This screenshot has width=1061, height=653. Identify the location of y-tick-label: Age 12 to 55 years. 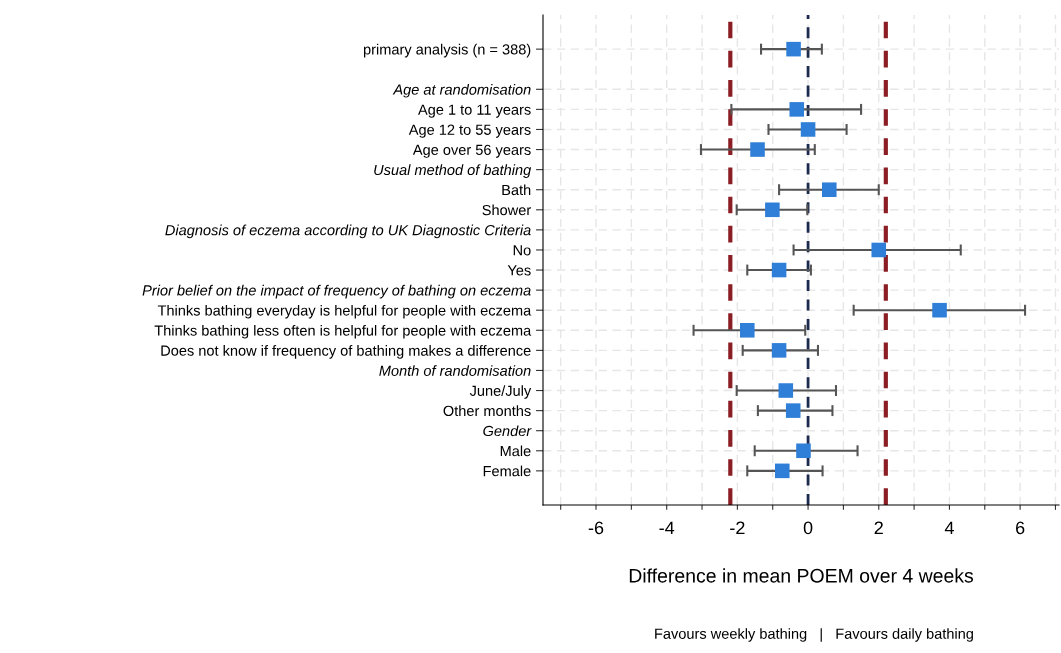
(469, 131).